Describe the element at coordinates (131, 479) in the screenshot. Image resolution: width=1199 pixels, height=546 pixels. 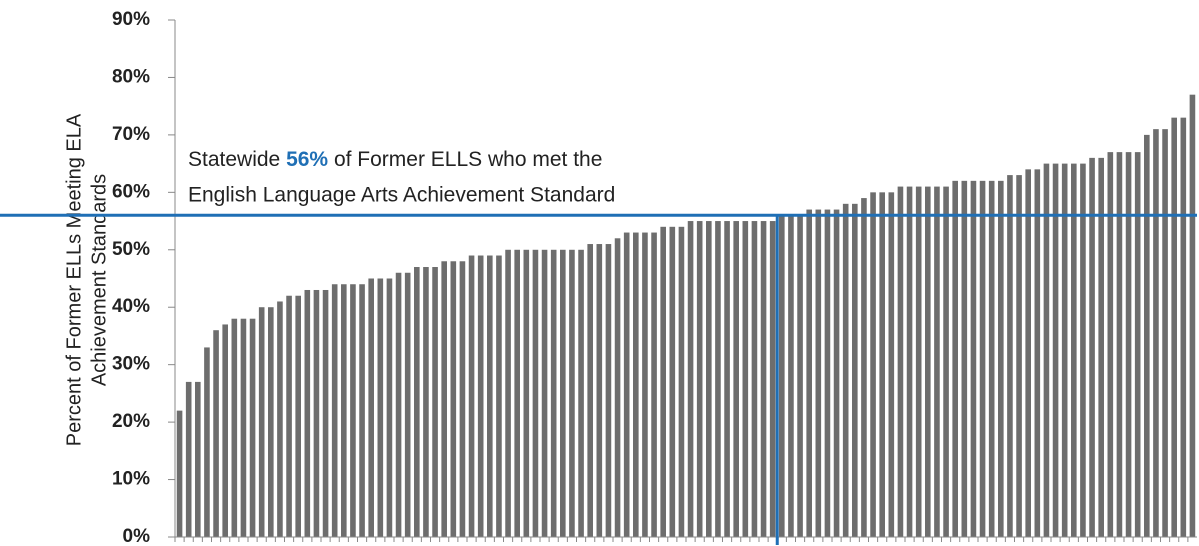
I see `y-tick-label: 10%` at that location.